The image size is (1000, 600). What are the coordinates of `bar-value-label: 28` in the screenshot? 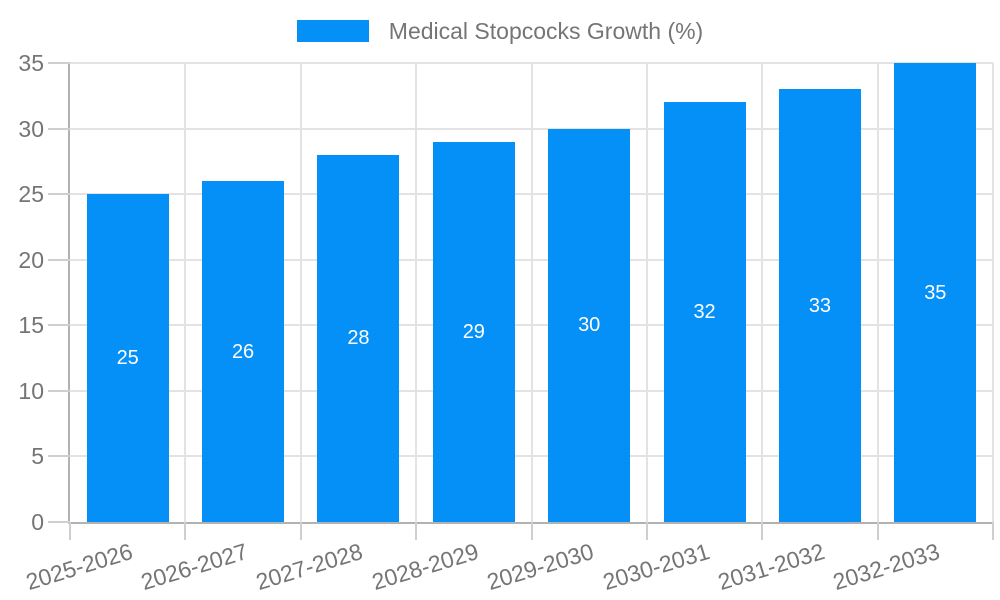 It's located at (358, 338).